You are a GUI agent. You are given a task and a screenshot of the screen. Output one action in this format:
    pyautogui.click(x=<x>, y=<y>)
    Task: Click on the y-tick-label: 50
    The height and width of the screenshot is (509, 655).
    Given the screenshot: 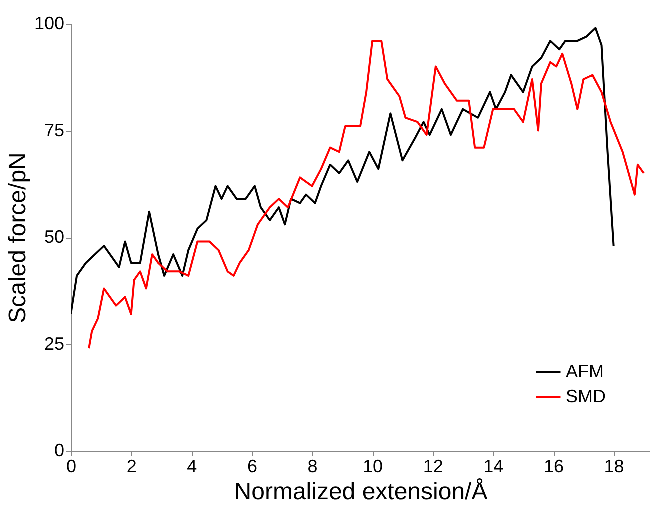 What is the action you would take?
    pyautogui.click(x=54, y=237)
    